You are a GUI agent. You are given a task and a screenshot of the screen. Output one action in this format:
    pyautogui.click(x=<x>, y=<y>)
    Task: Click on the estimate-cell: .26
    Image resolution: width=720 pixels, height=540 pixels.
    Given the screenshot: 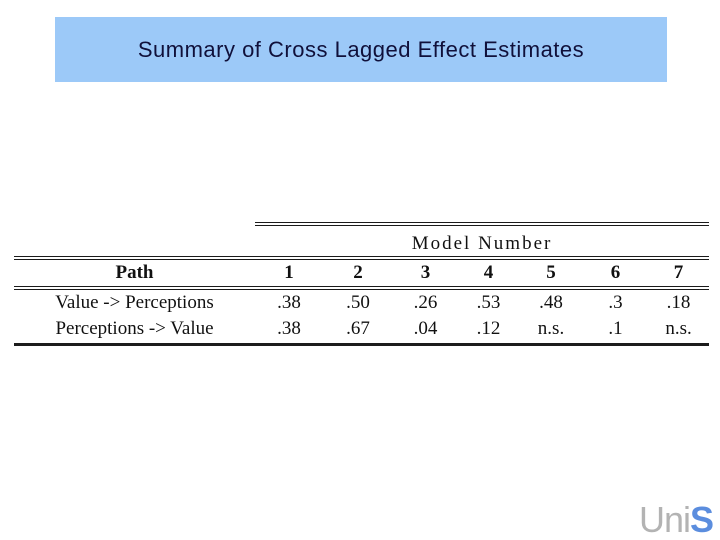 What is the action you would take?
    pyautogui.click(x=425, y=302)
    